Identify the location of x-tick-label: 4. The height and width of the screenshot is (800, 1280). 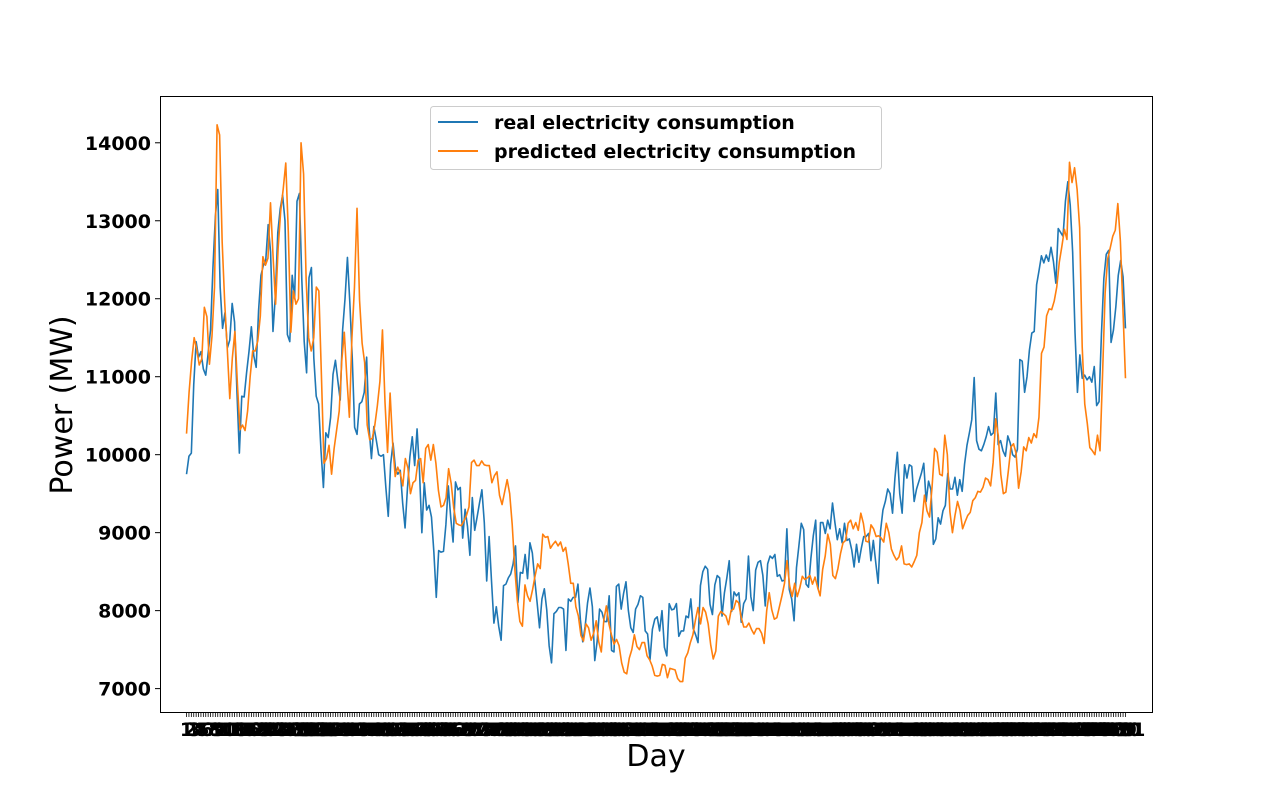
(198, 730).